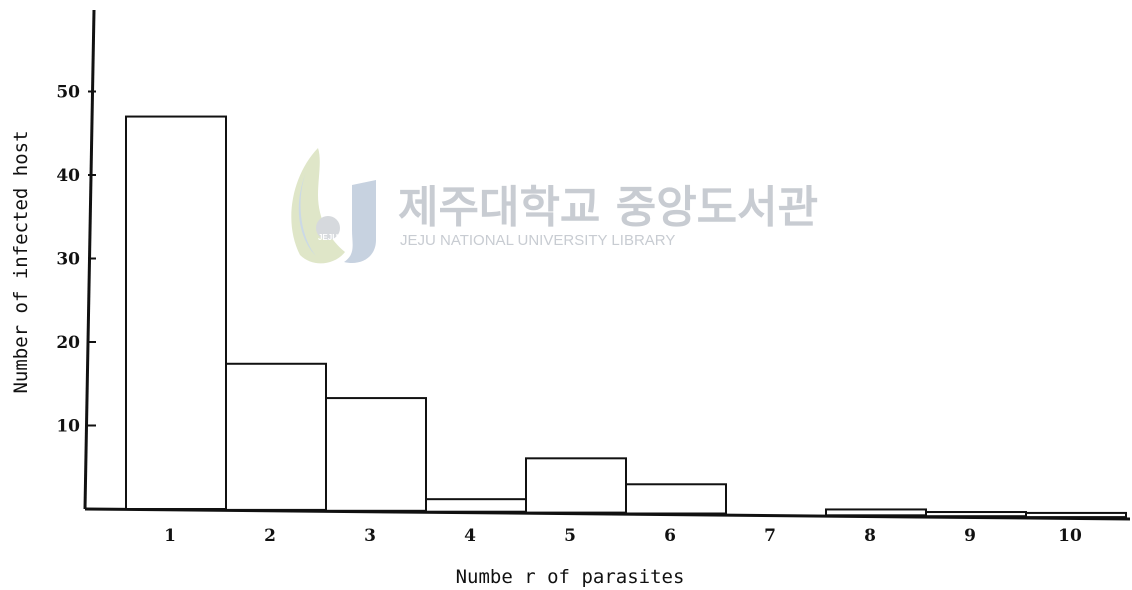  I want to click on y-tick-label: 50, so click(68, 93).